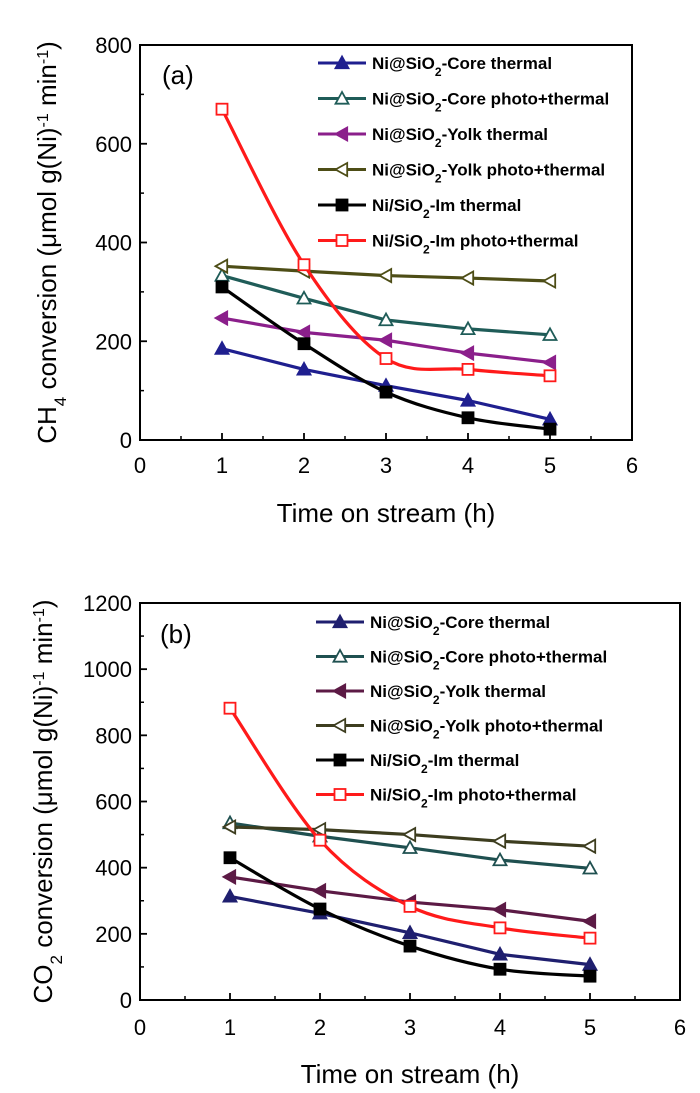 Image resolution: width=700 pixels, height=1093 pixels. Describe the element at coordinates (51, 242) in the screenshot. I see `y-axis-title: CH4 conversion (μmol g(Ni)-1 min-1)` at that location.